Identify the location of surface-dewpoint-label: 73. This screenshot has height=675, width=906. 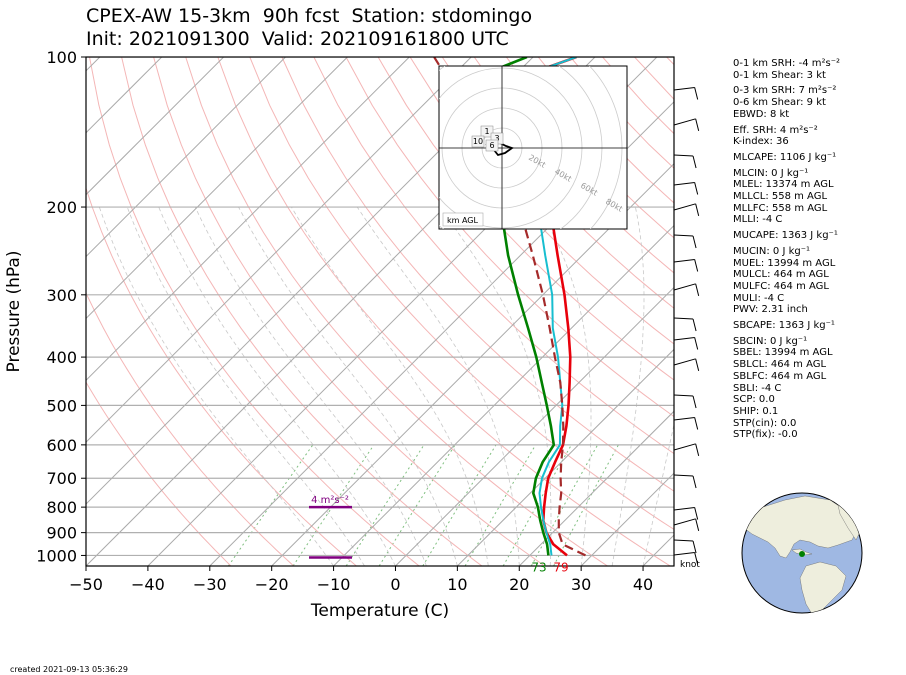
(538, 567).